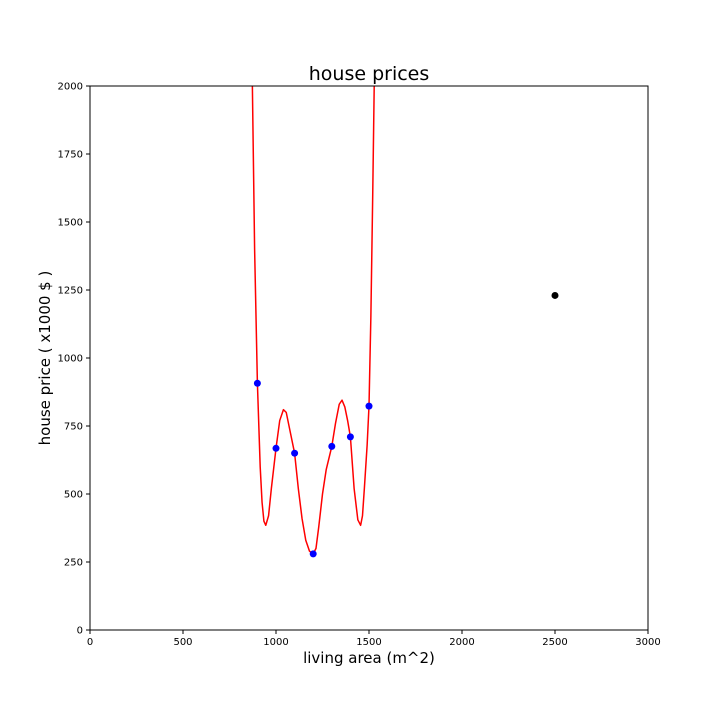 This screenshot has height=720, width=720. I want to click on y-tick-label: 500, so click(73, 495).